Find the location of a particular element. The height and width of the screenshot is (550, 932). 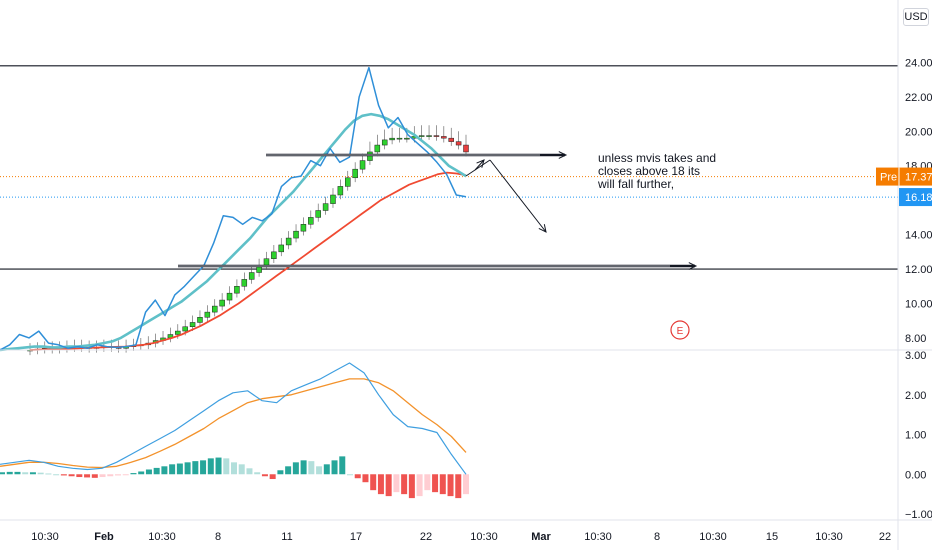

earnings-marker is located at coordinates (680, 330).